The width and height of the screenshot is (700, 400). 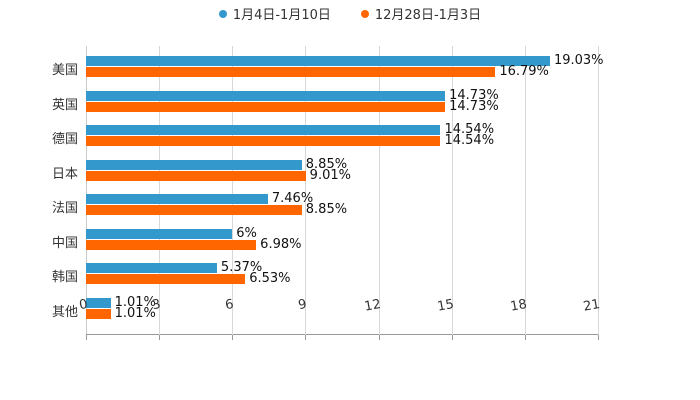 What do you see at coordinates (241, 267) in the screenshot?
I see `data-label: 5.37%` at bounding box center [241, 267].